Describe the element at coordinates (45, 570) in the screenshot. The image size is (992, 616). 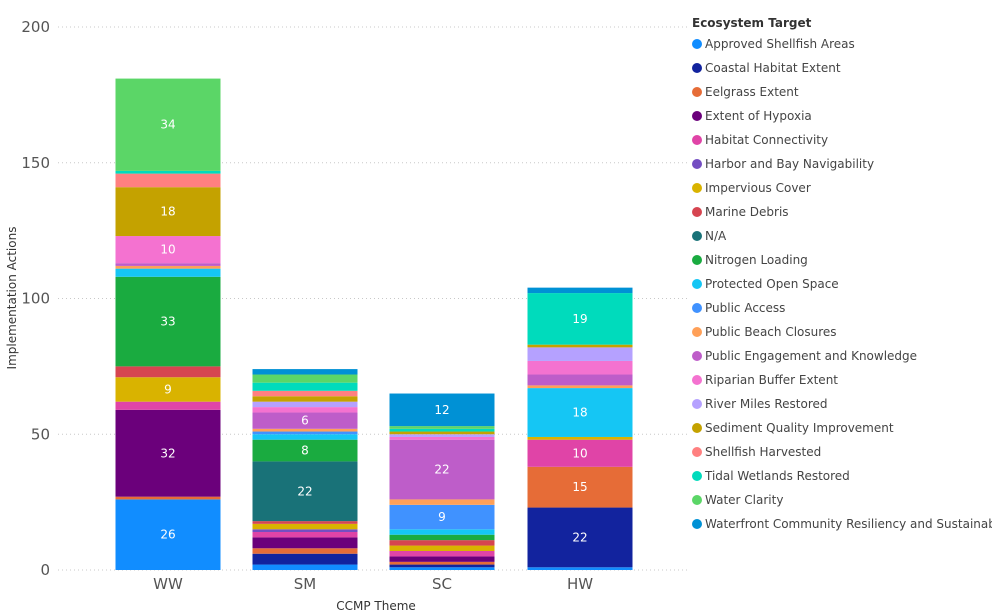
I see `y-tick-label: 0` at that location.